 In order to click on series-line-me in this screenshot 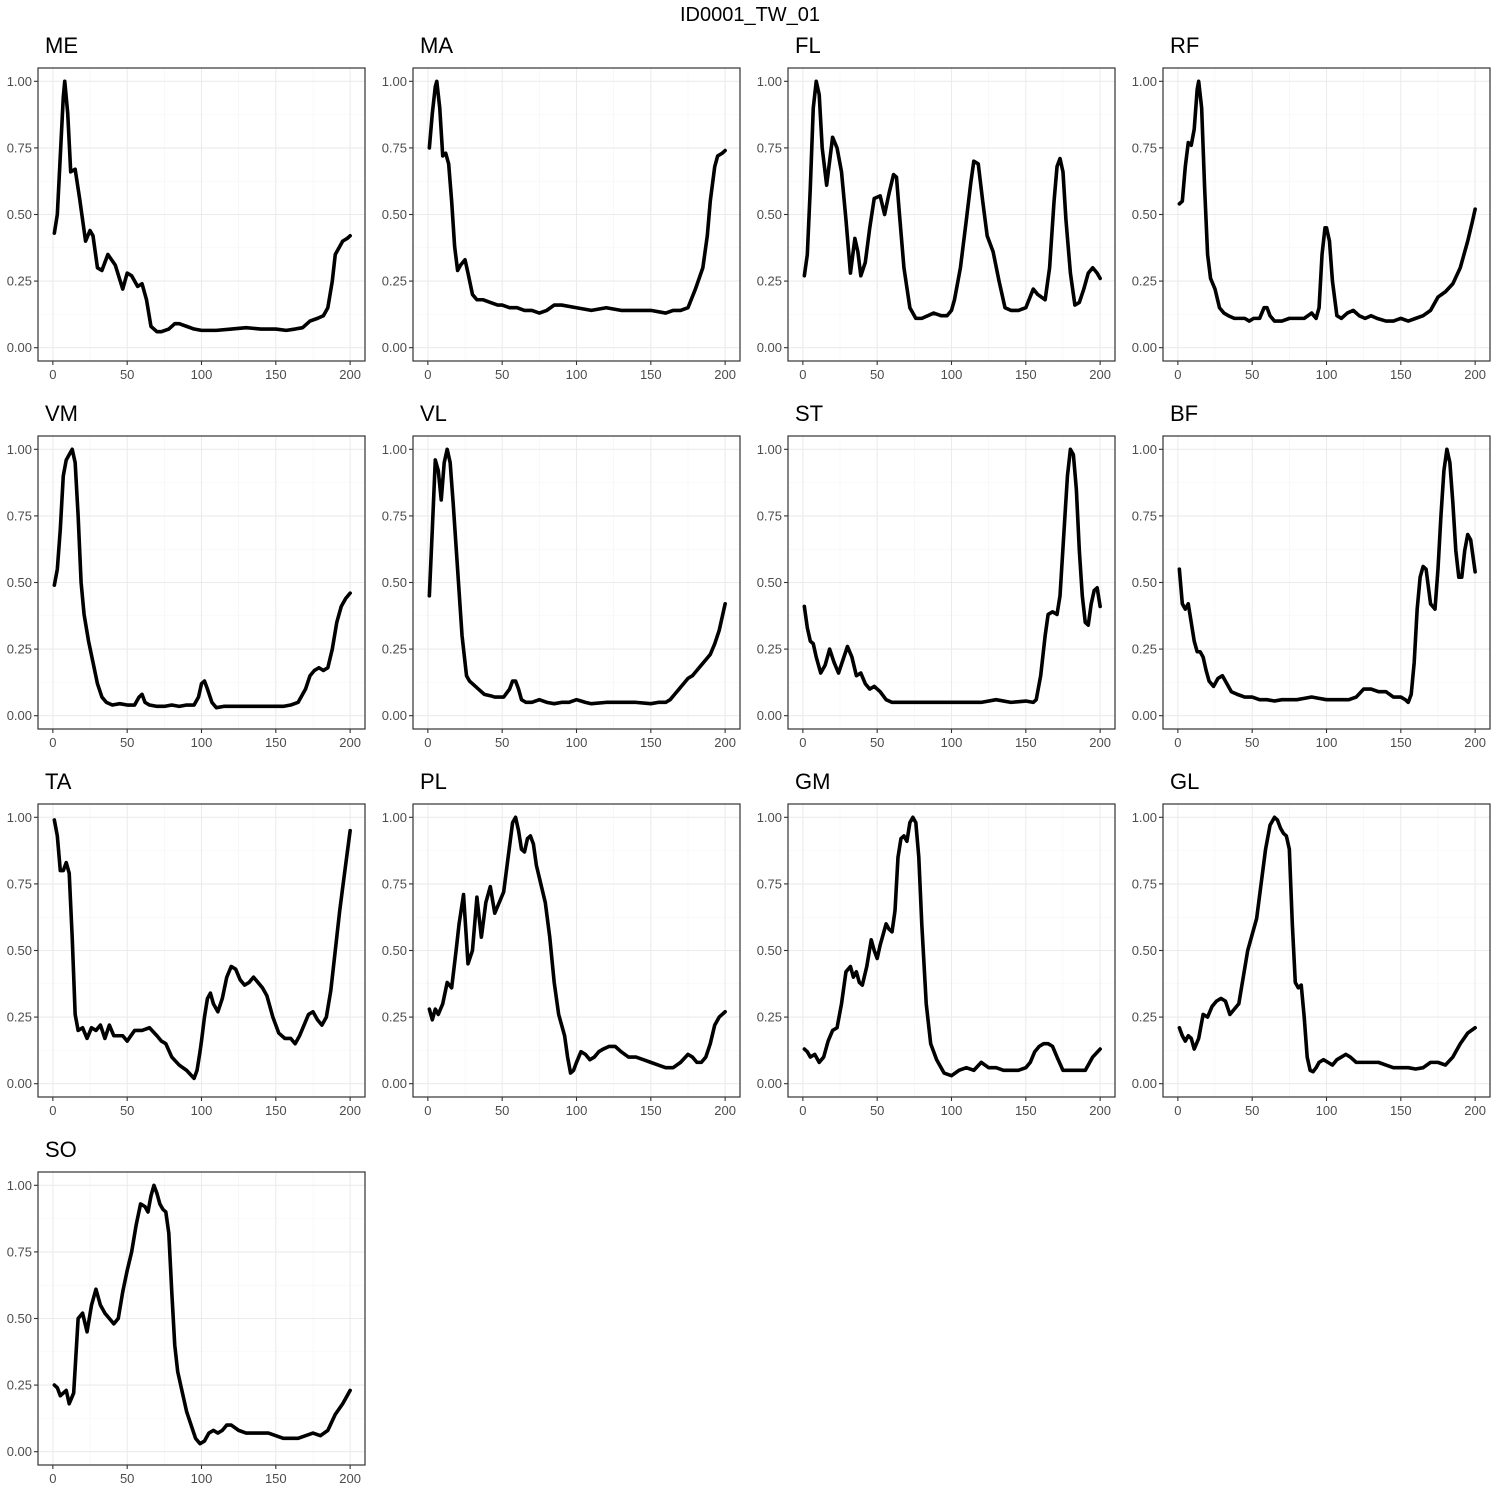, I will do `click(202, 206)`.